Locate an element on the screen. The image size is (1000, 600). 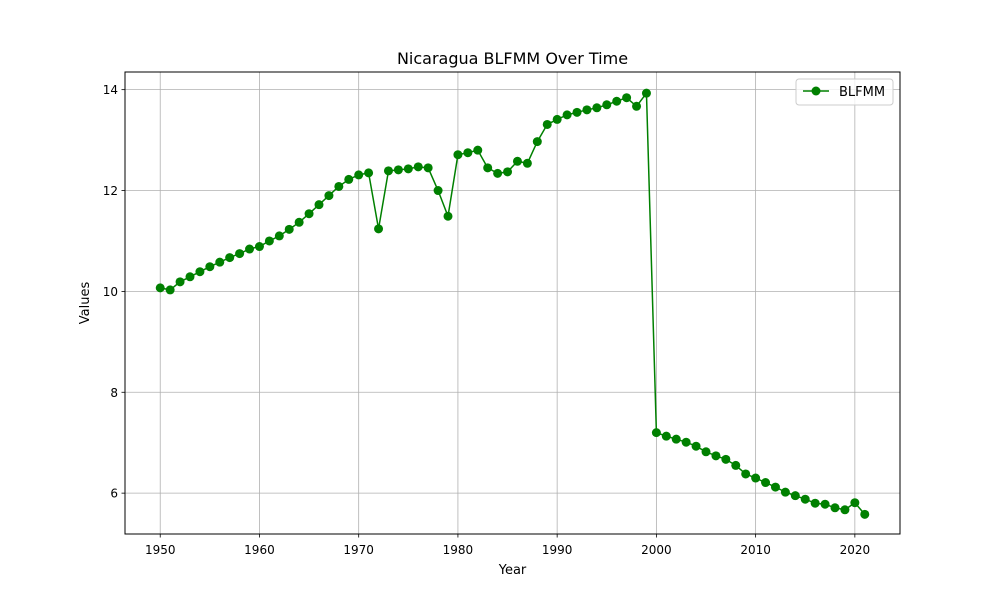
y-axis: 6 8 10 12 14 is located at coordinates (114, 292).